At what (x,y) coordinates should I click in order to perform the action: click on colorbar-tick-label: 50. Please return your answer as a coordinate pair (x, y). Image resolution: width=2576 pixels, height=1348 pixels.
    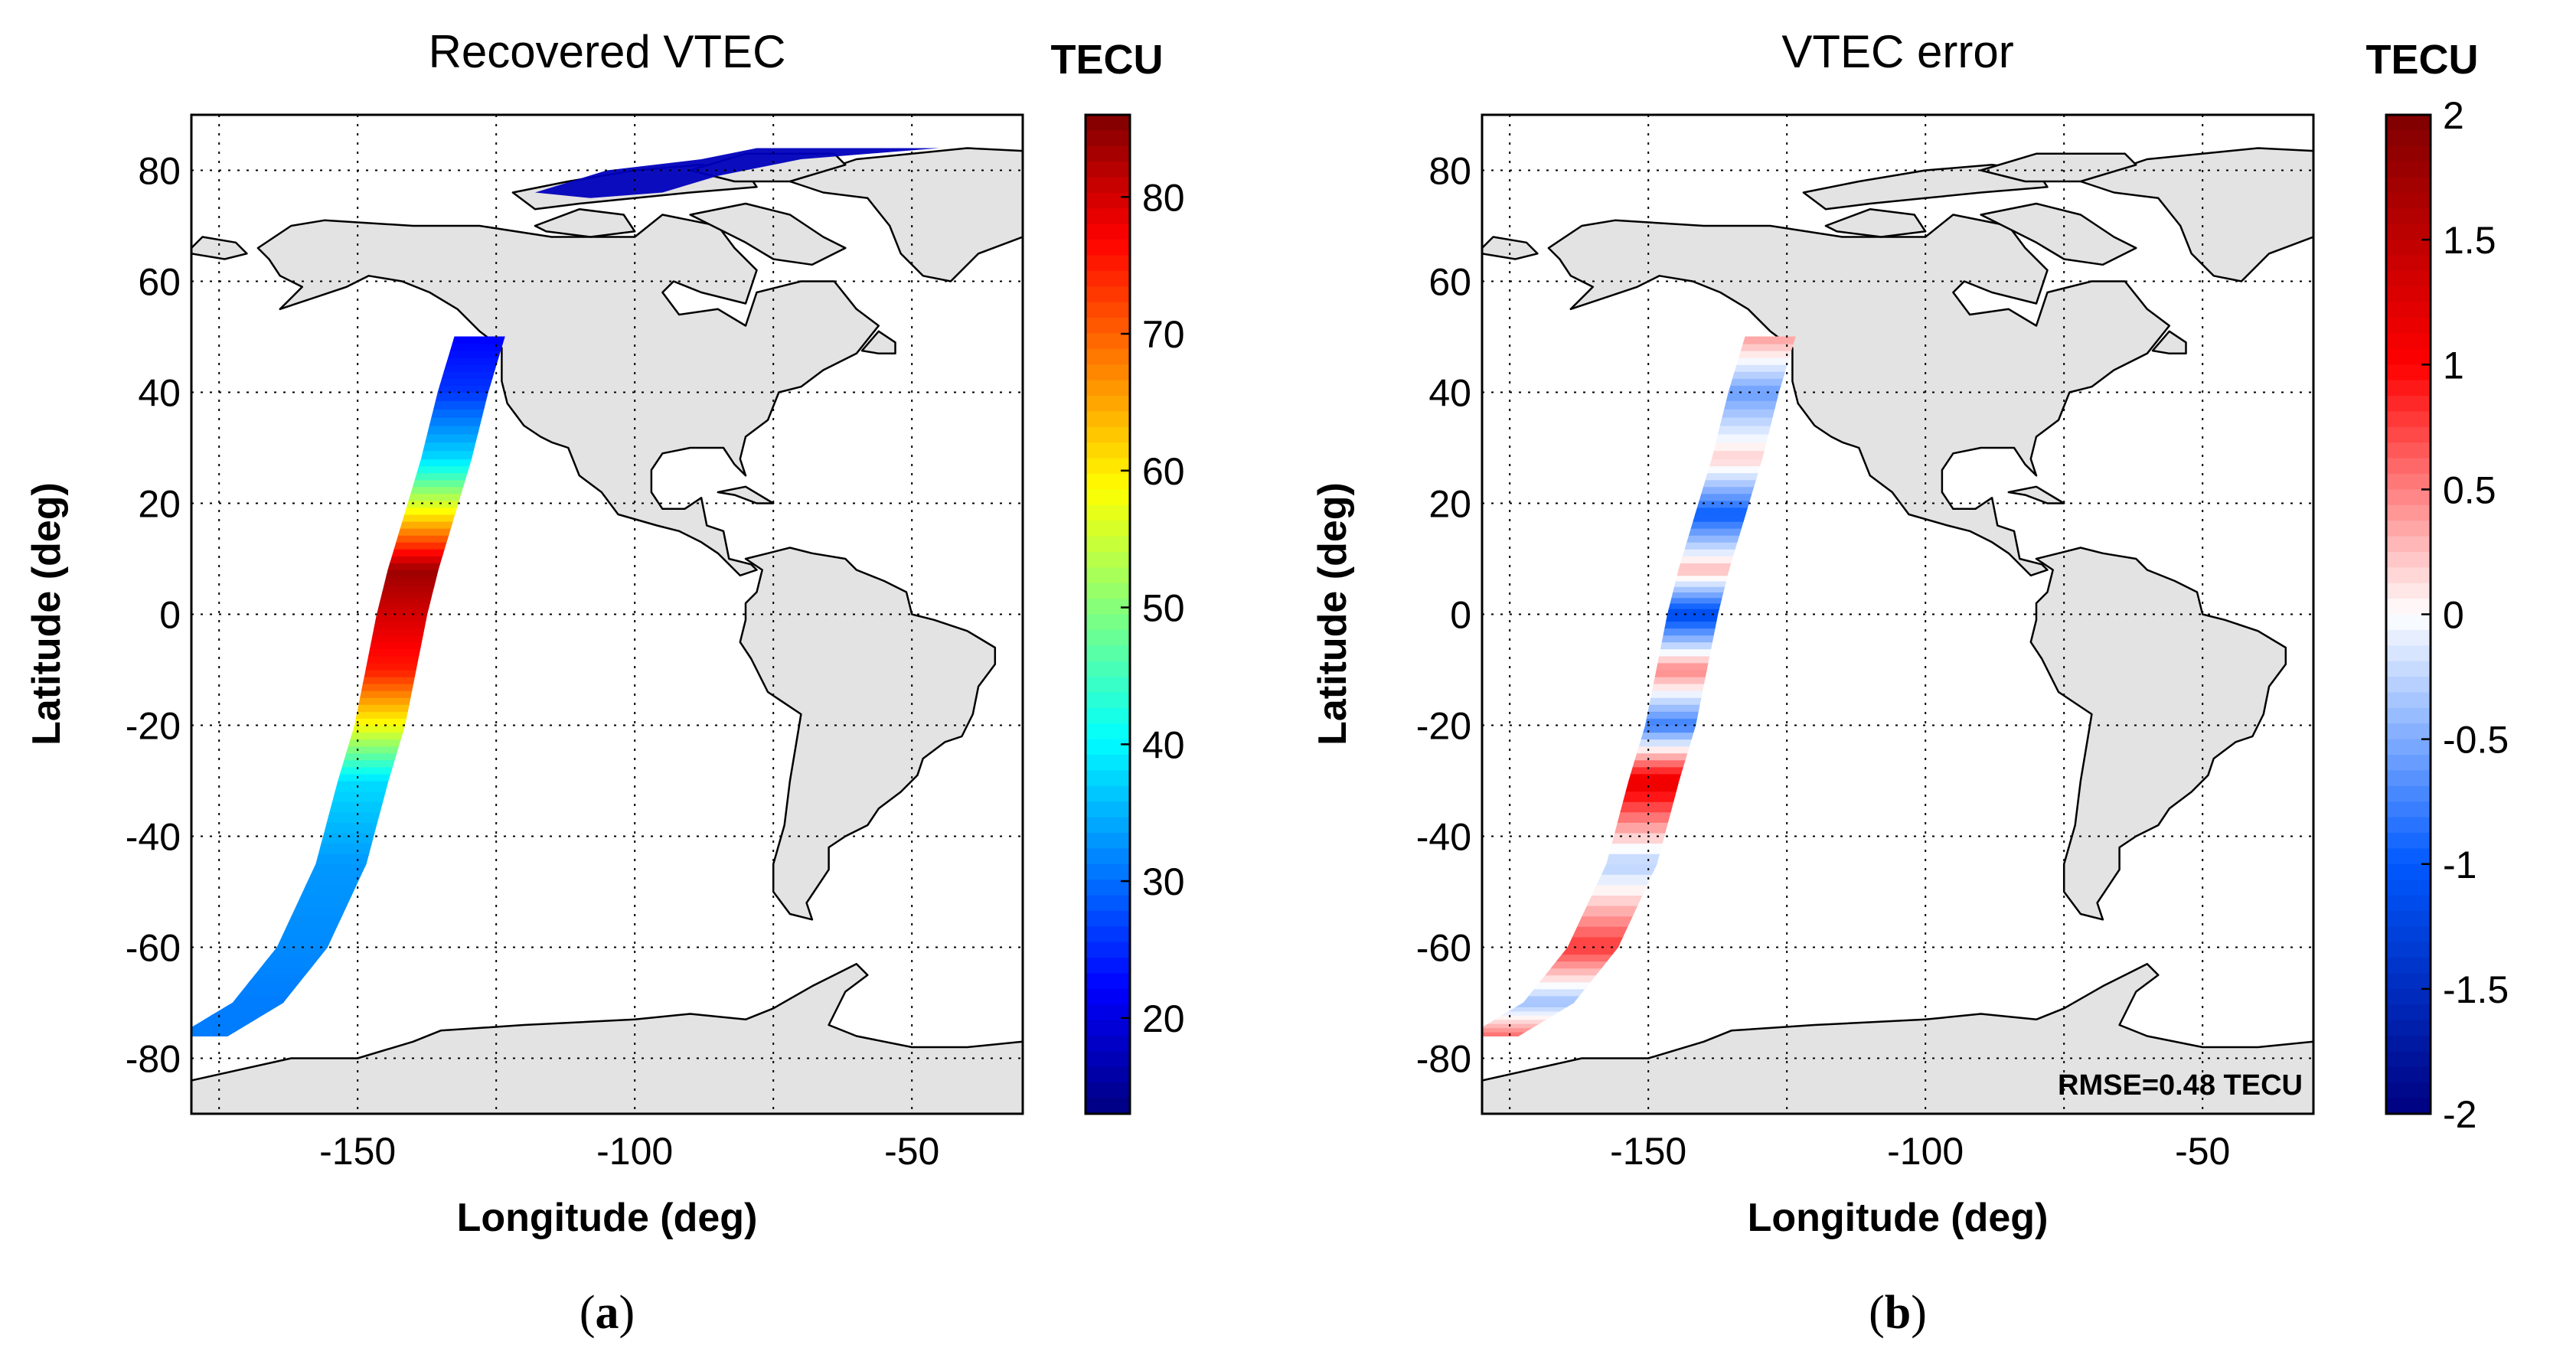
    Looking at the image, I should click on (1163, 609).